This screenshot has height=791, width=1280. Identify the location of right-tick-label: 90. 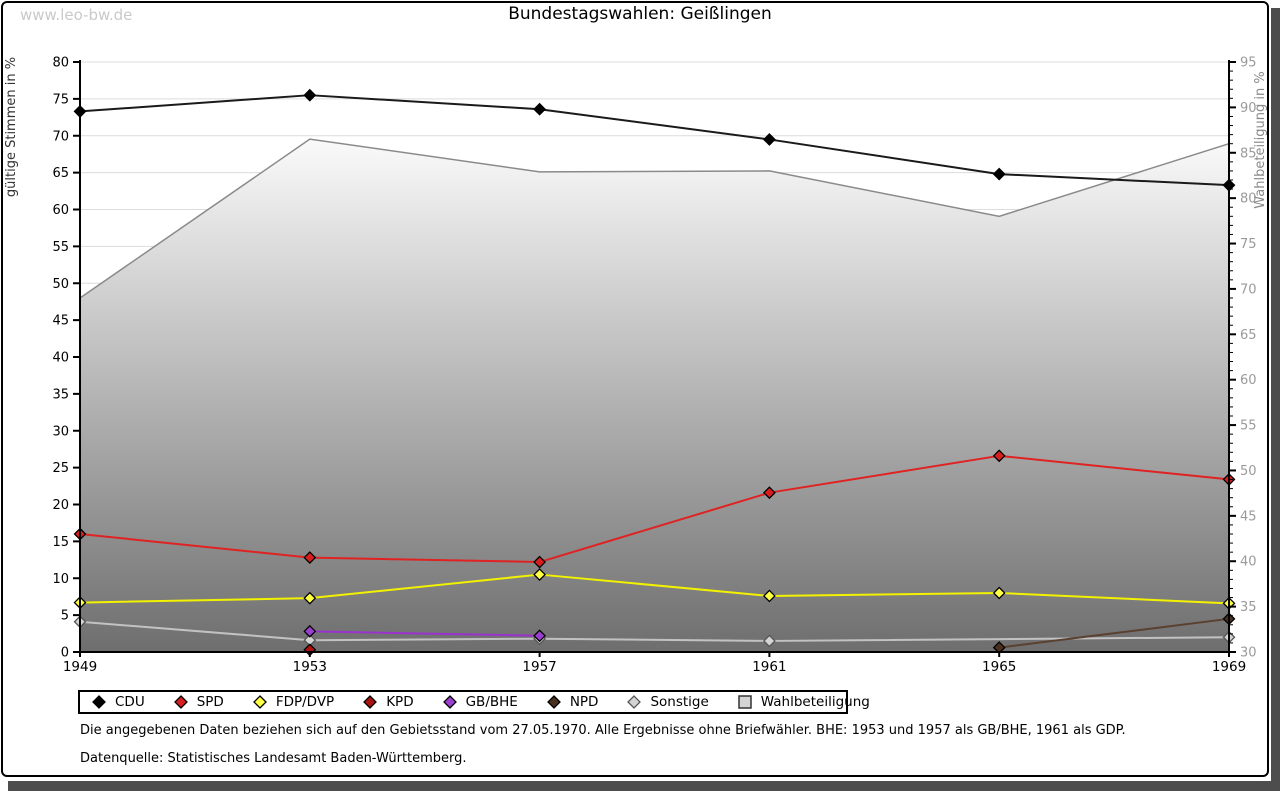
(1248, 108).